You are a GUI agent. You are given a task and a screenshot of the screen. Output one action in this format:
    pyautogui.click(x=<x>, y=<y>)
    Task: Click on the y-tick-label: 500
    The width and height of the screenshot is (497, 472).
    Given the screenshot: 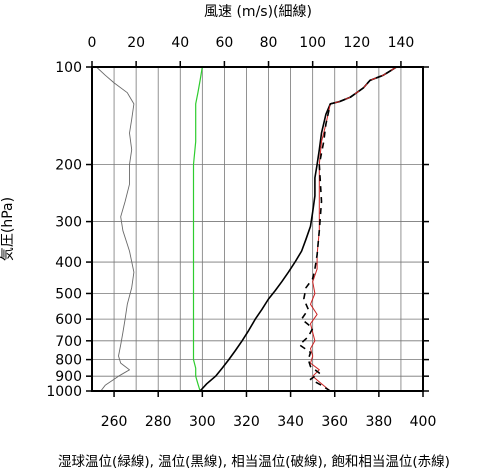 What is the action you would take?
    pyautogui.click(x=68, y=294)
    